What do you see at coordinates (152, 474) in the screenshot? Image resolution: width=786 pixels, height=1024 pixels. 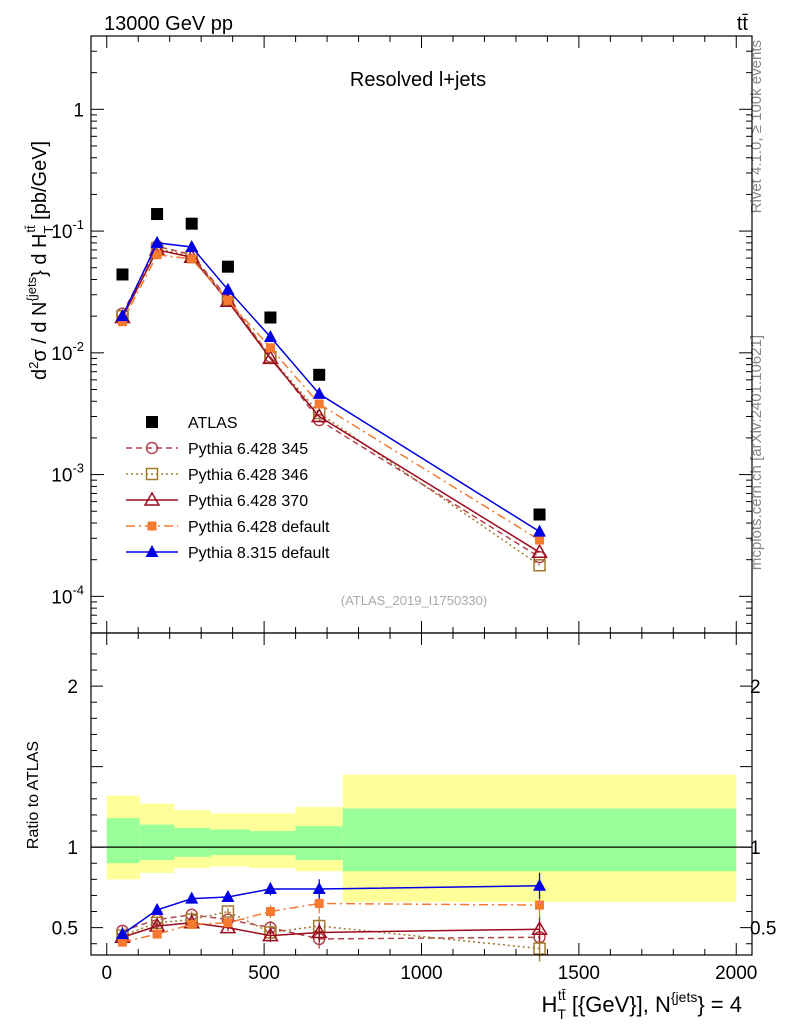 I see `legend-marker-p346` at bounding box center [152, 474].